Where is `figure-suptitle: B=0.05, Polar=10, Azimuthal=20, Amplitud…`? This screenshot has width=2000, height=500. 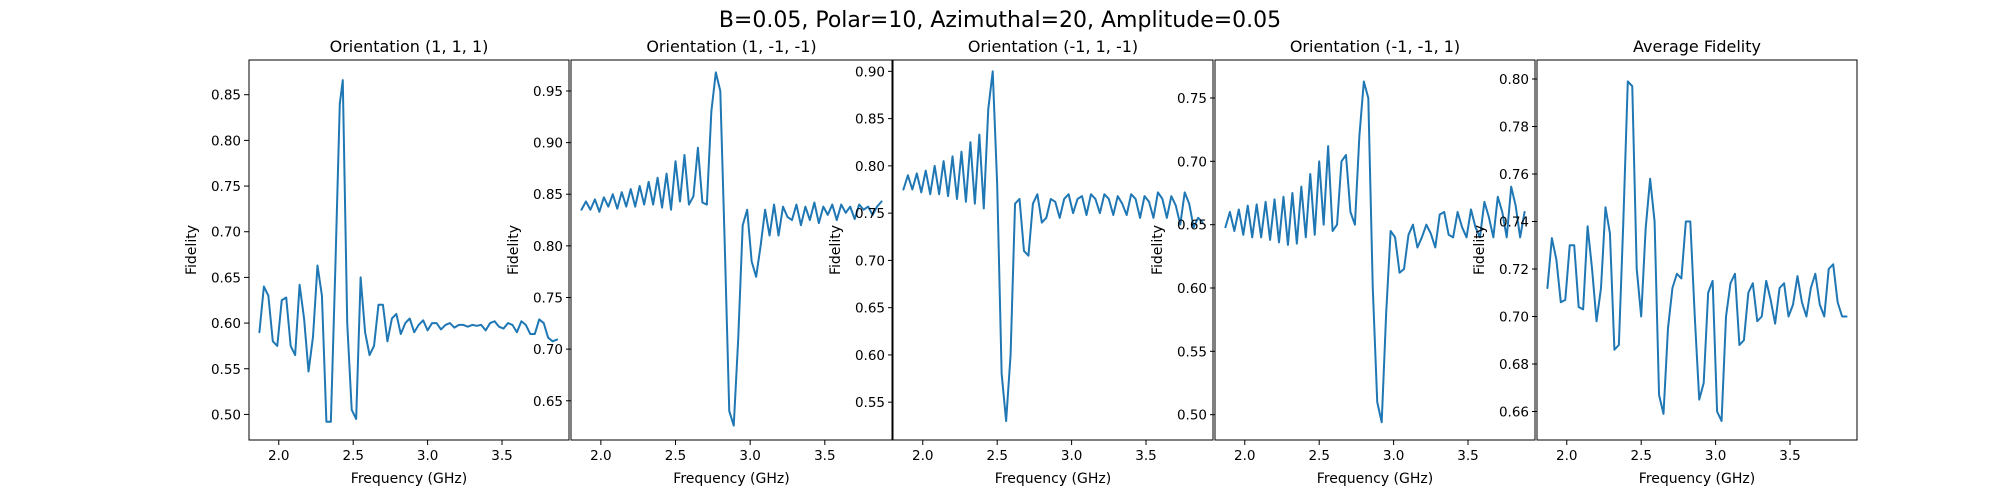
figure-suptitle: B=0.05, Polar=10, Azimuthal=20, Amplitud… is located at coordinates (1000, 20).